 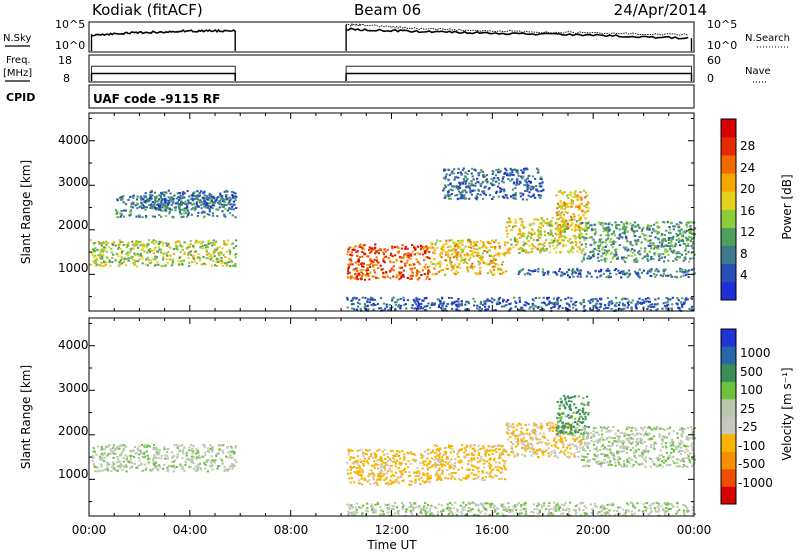 What do you see at coordinates (73, 182) in the screenshot?
I see `power-ytick-3000: 3000` at bounding box center [73, 182].